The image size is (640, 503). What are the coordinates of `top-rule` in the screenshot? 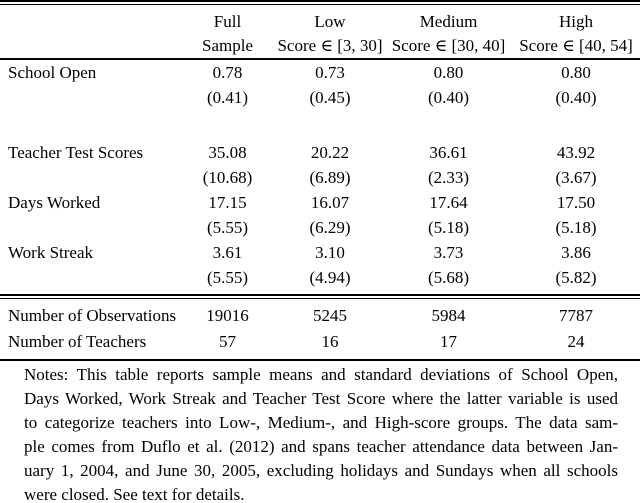 It's located at (320, 2).